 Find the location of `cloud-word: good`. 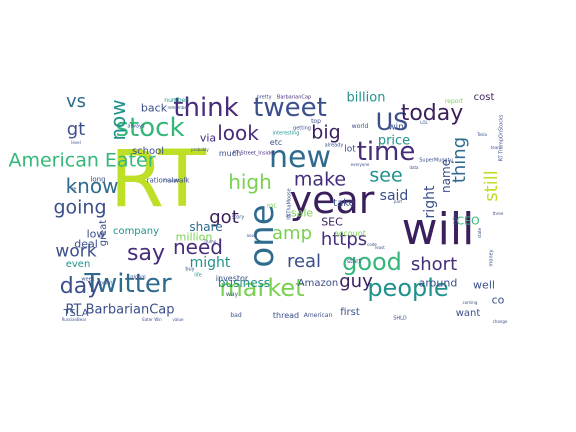

cloud-word: good is located at coordinates (372, 262).